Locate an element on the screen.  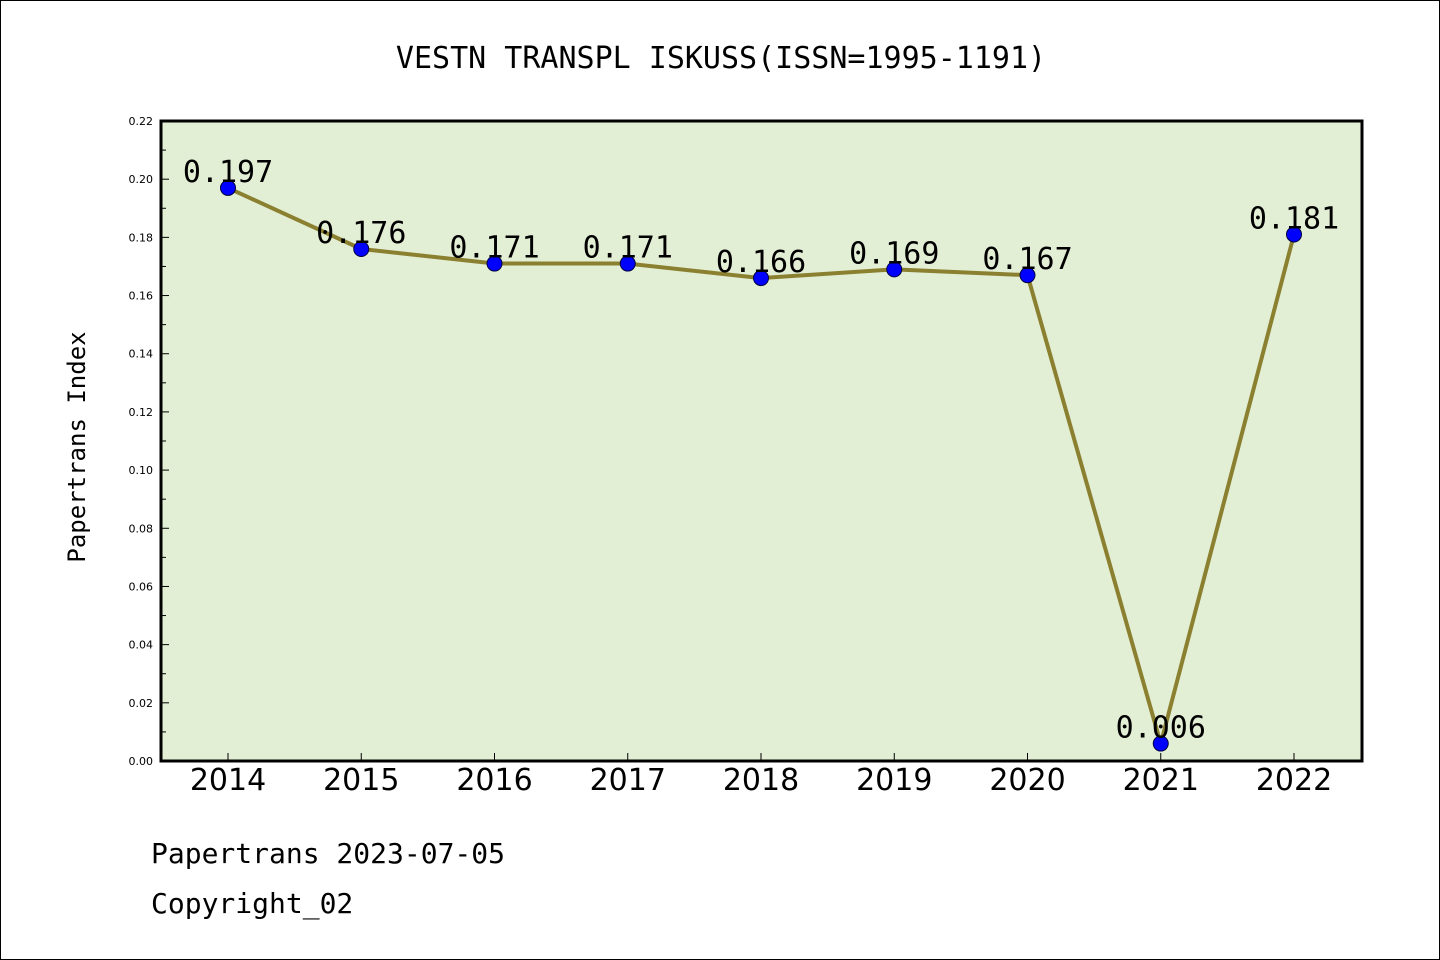
y-tick-label: 0.04 is located at coordinates (141, 645).